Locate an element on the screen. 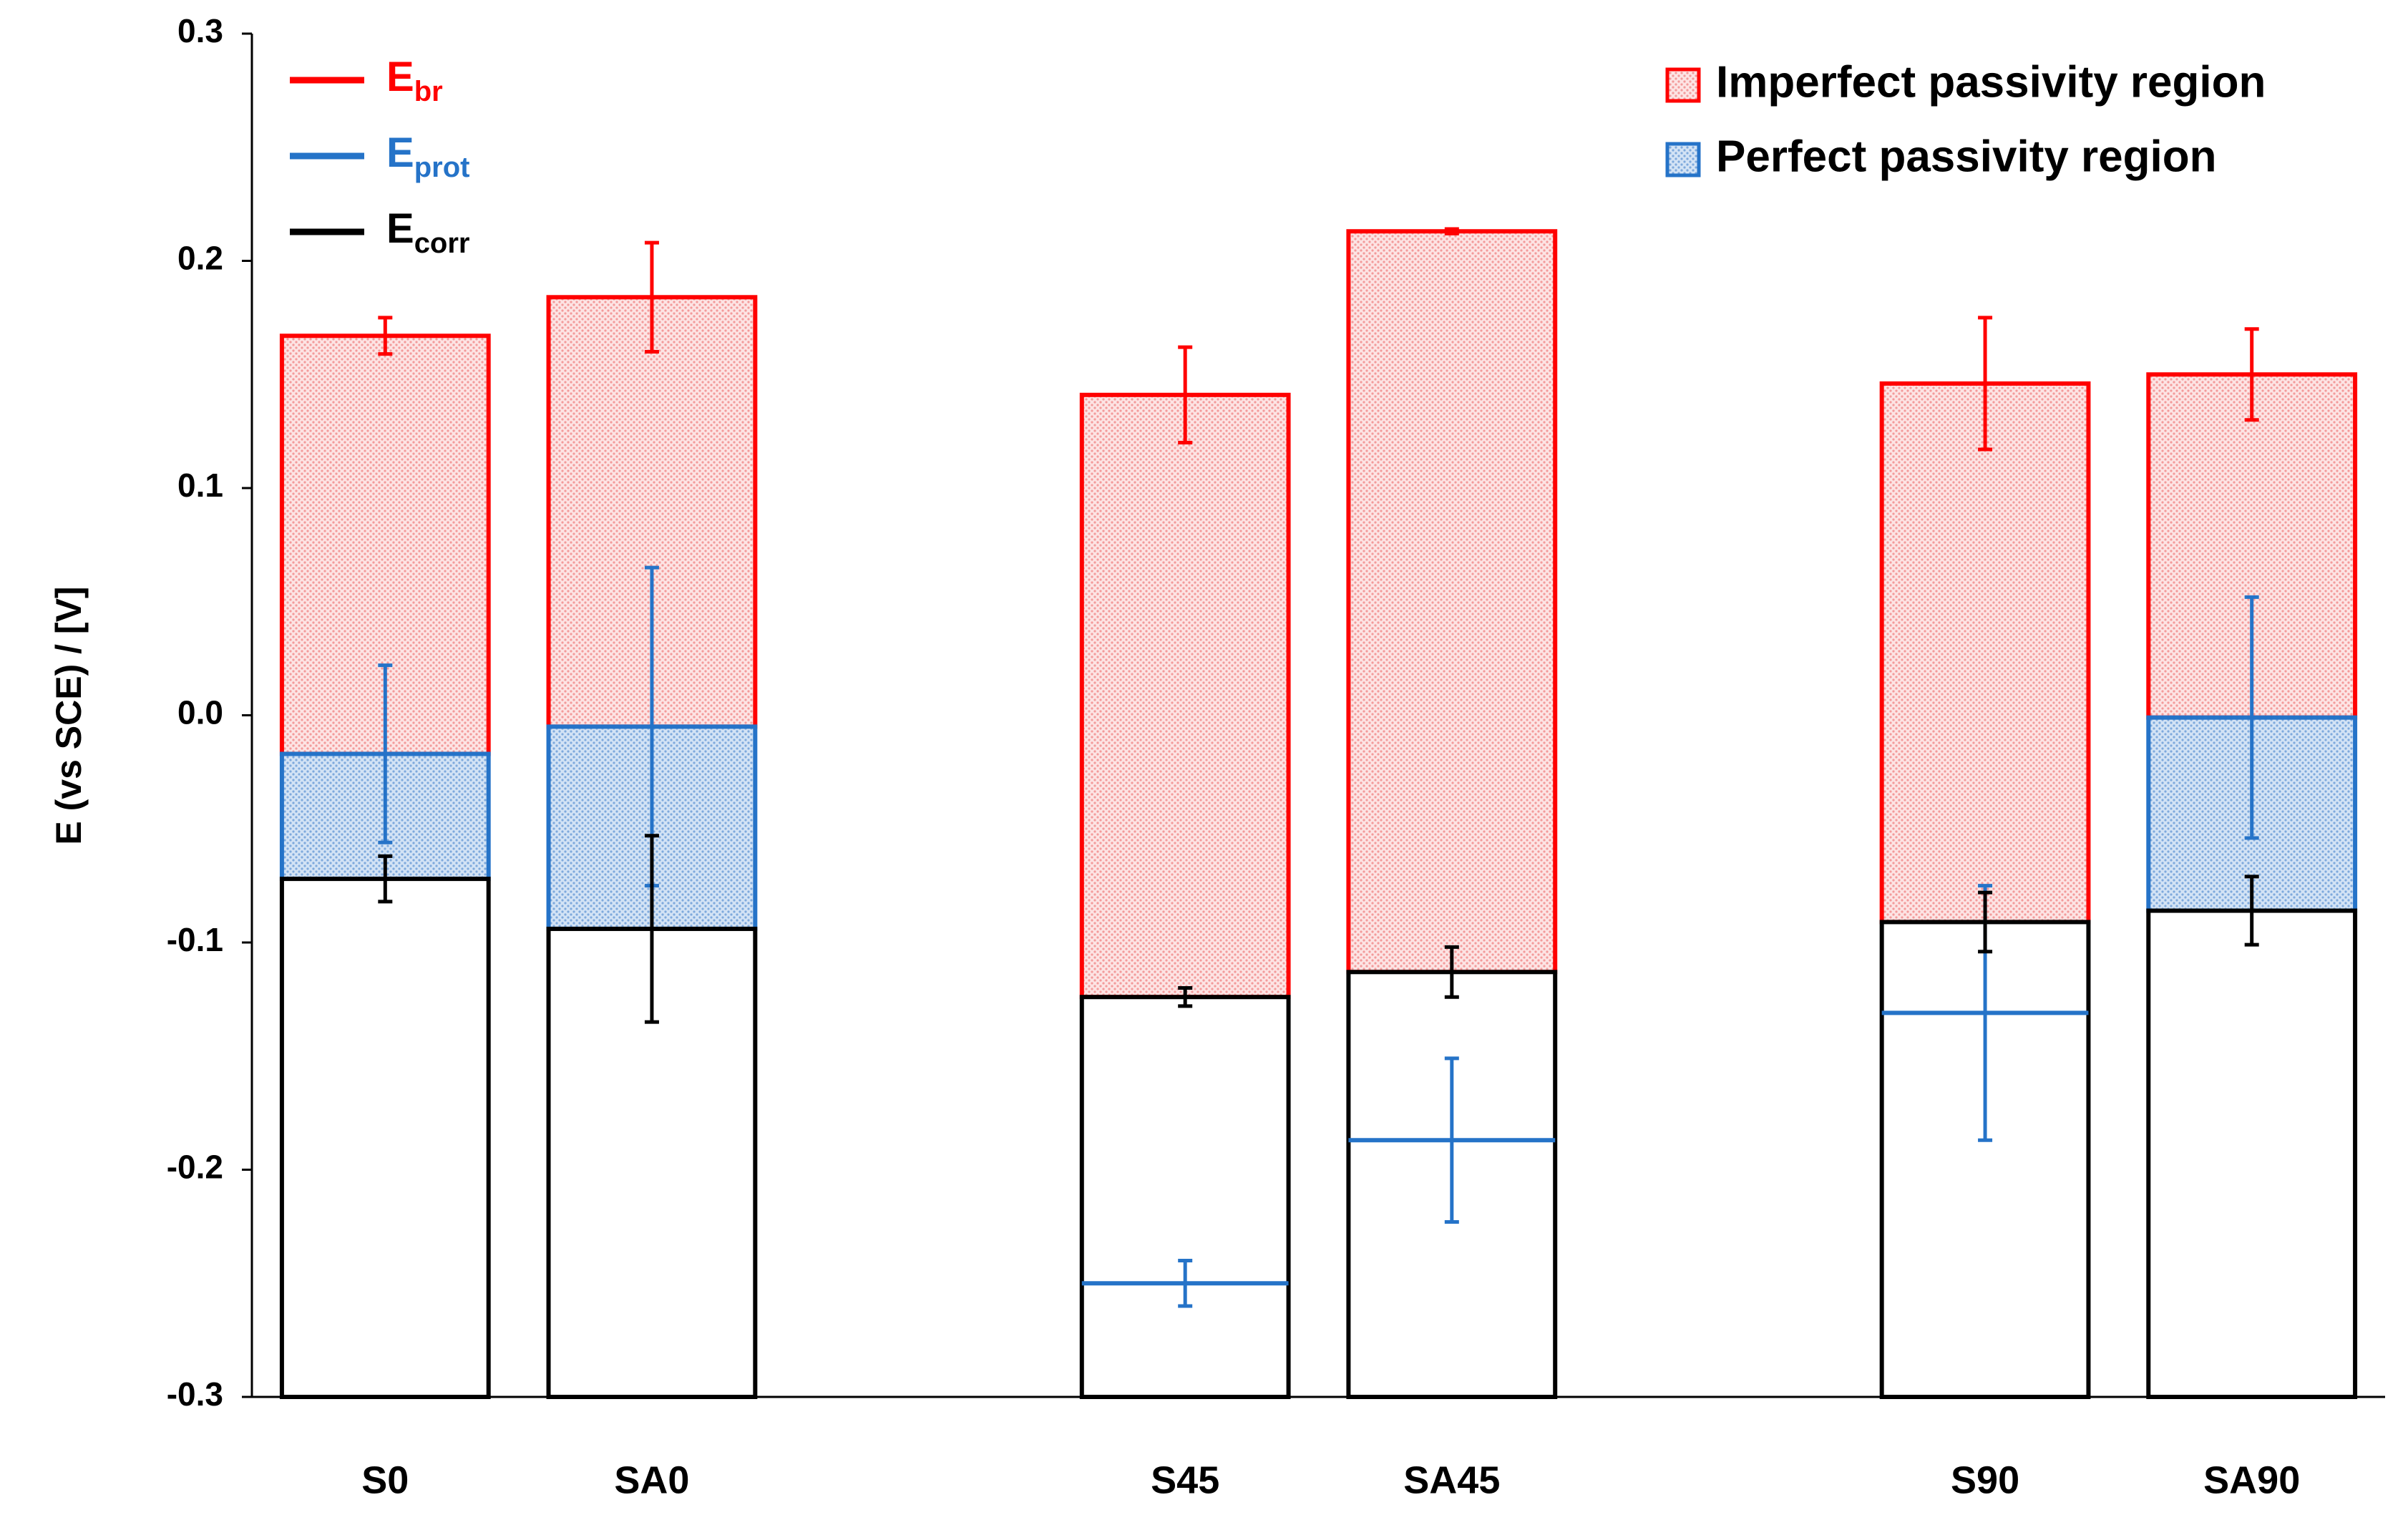 The width and height of the screenshot is (2408, 1515). x-tick-label: SA0 is located at coordinates (651, 1479).